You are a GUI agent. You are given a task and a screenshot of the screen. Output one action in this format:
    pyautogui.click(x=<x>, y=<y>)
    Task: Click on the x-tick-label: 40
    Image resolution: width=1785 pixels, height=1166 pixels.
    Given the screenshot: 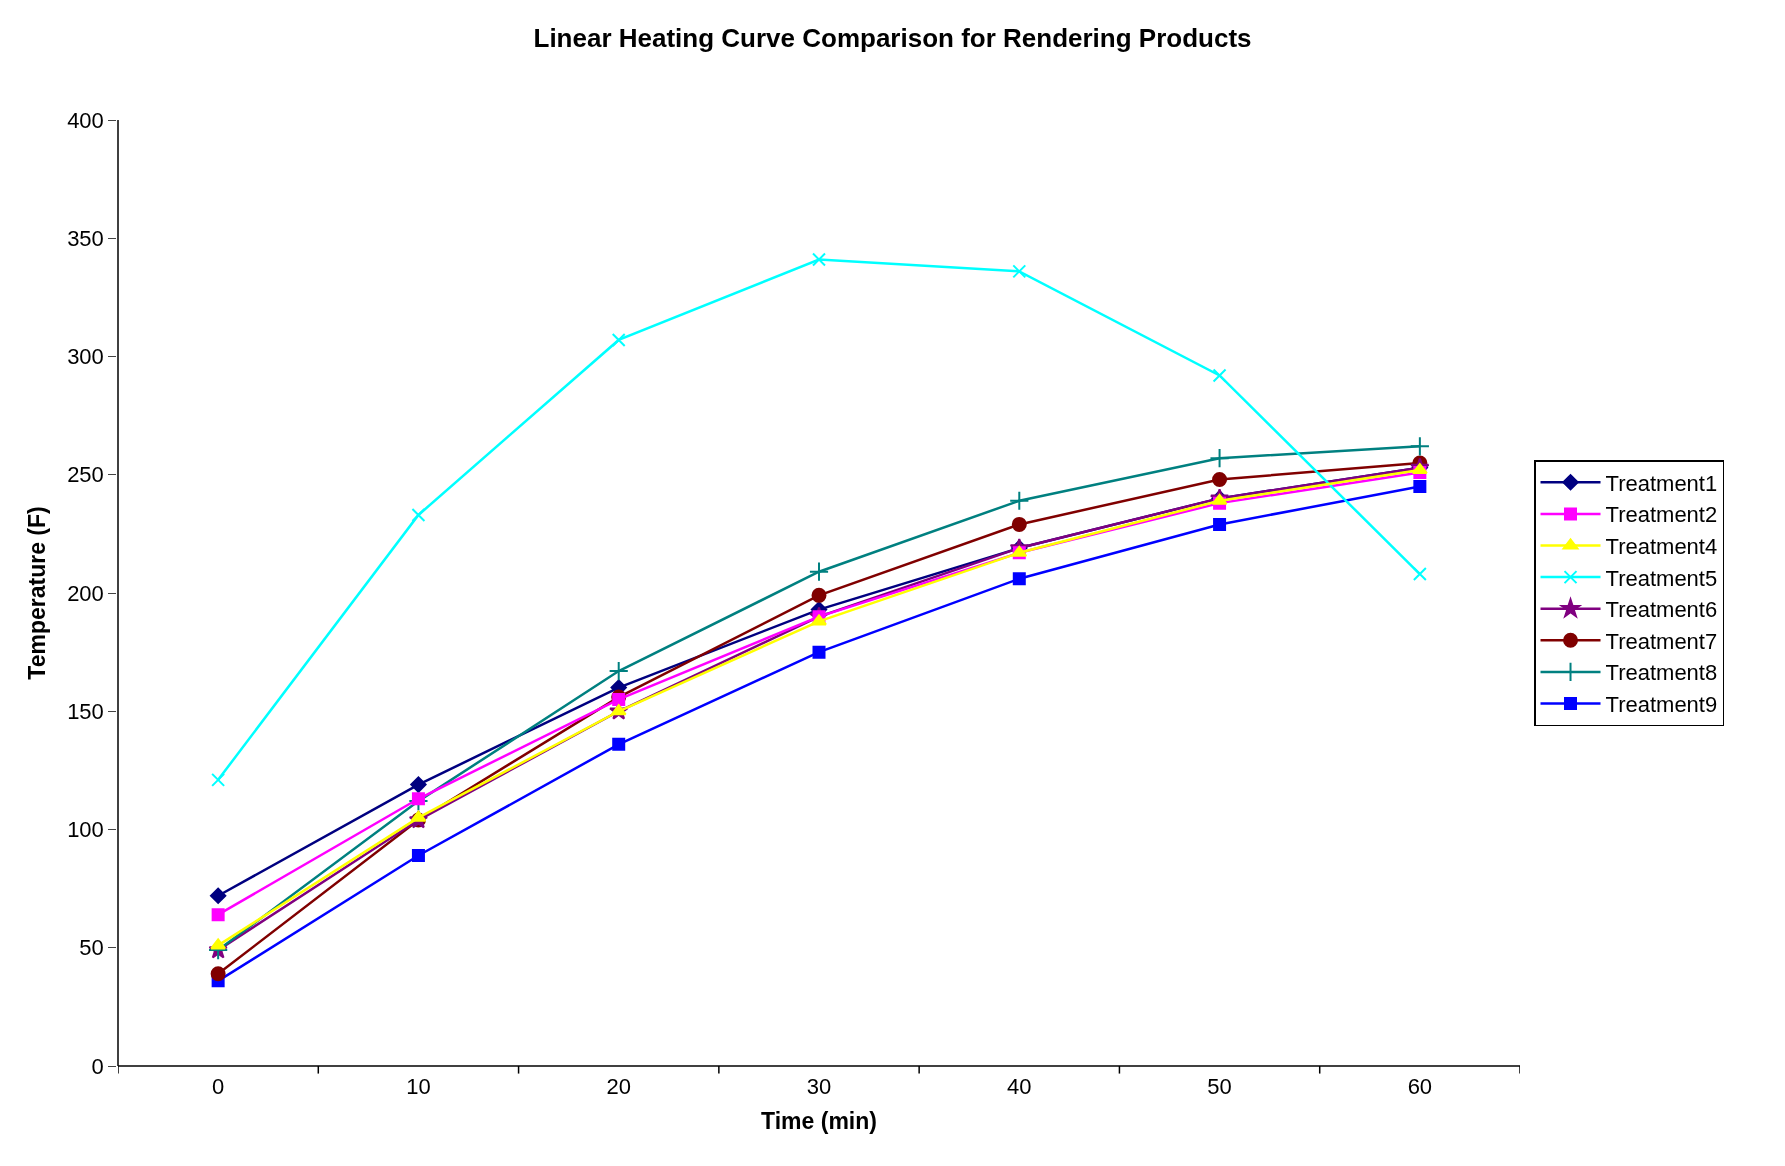 What is the action you would take?
    pyautogui.click(x=1019, y=1087)
    